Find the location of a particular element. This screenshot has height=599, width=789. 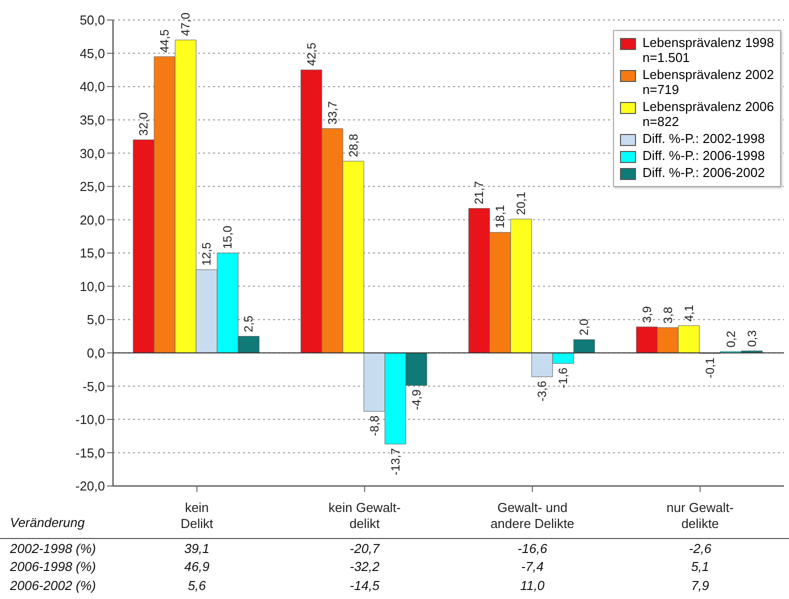

data-label: 33,7 is located at coordinates (332, 112).